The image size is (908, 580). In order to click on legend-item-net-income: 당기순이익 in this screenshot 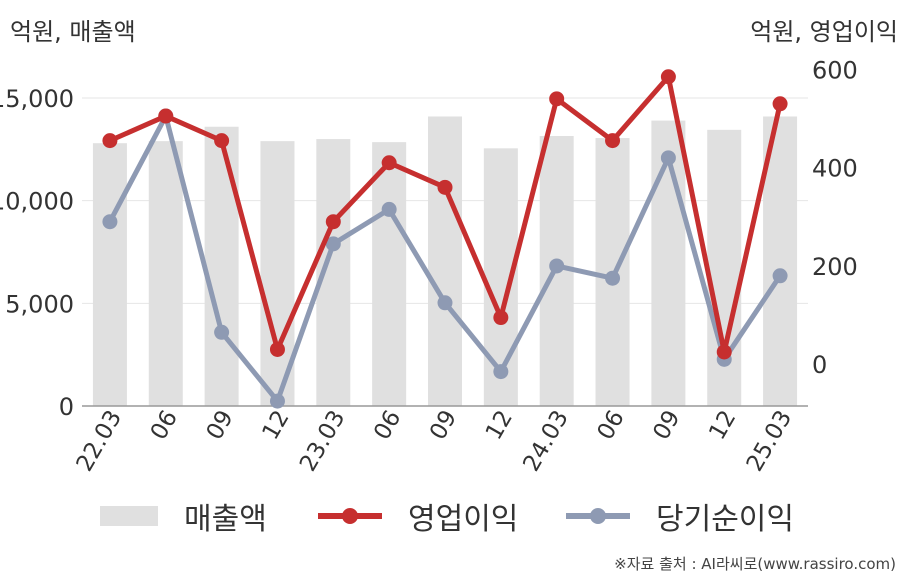, I will do `click(680, 516)`.